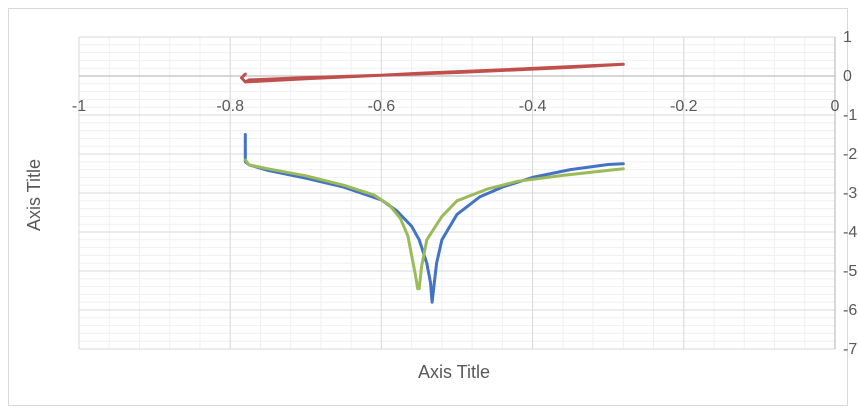 The width and height of the screenshot is (858, 414). Describe the element at coordinates (847, 76) in the screenshot. I see `y-tick-label: 0` at that location.